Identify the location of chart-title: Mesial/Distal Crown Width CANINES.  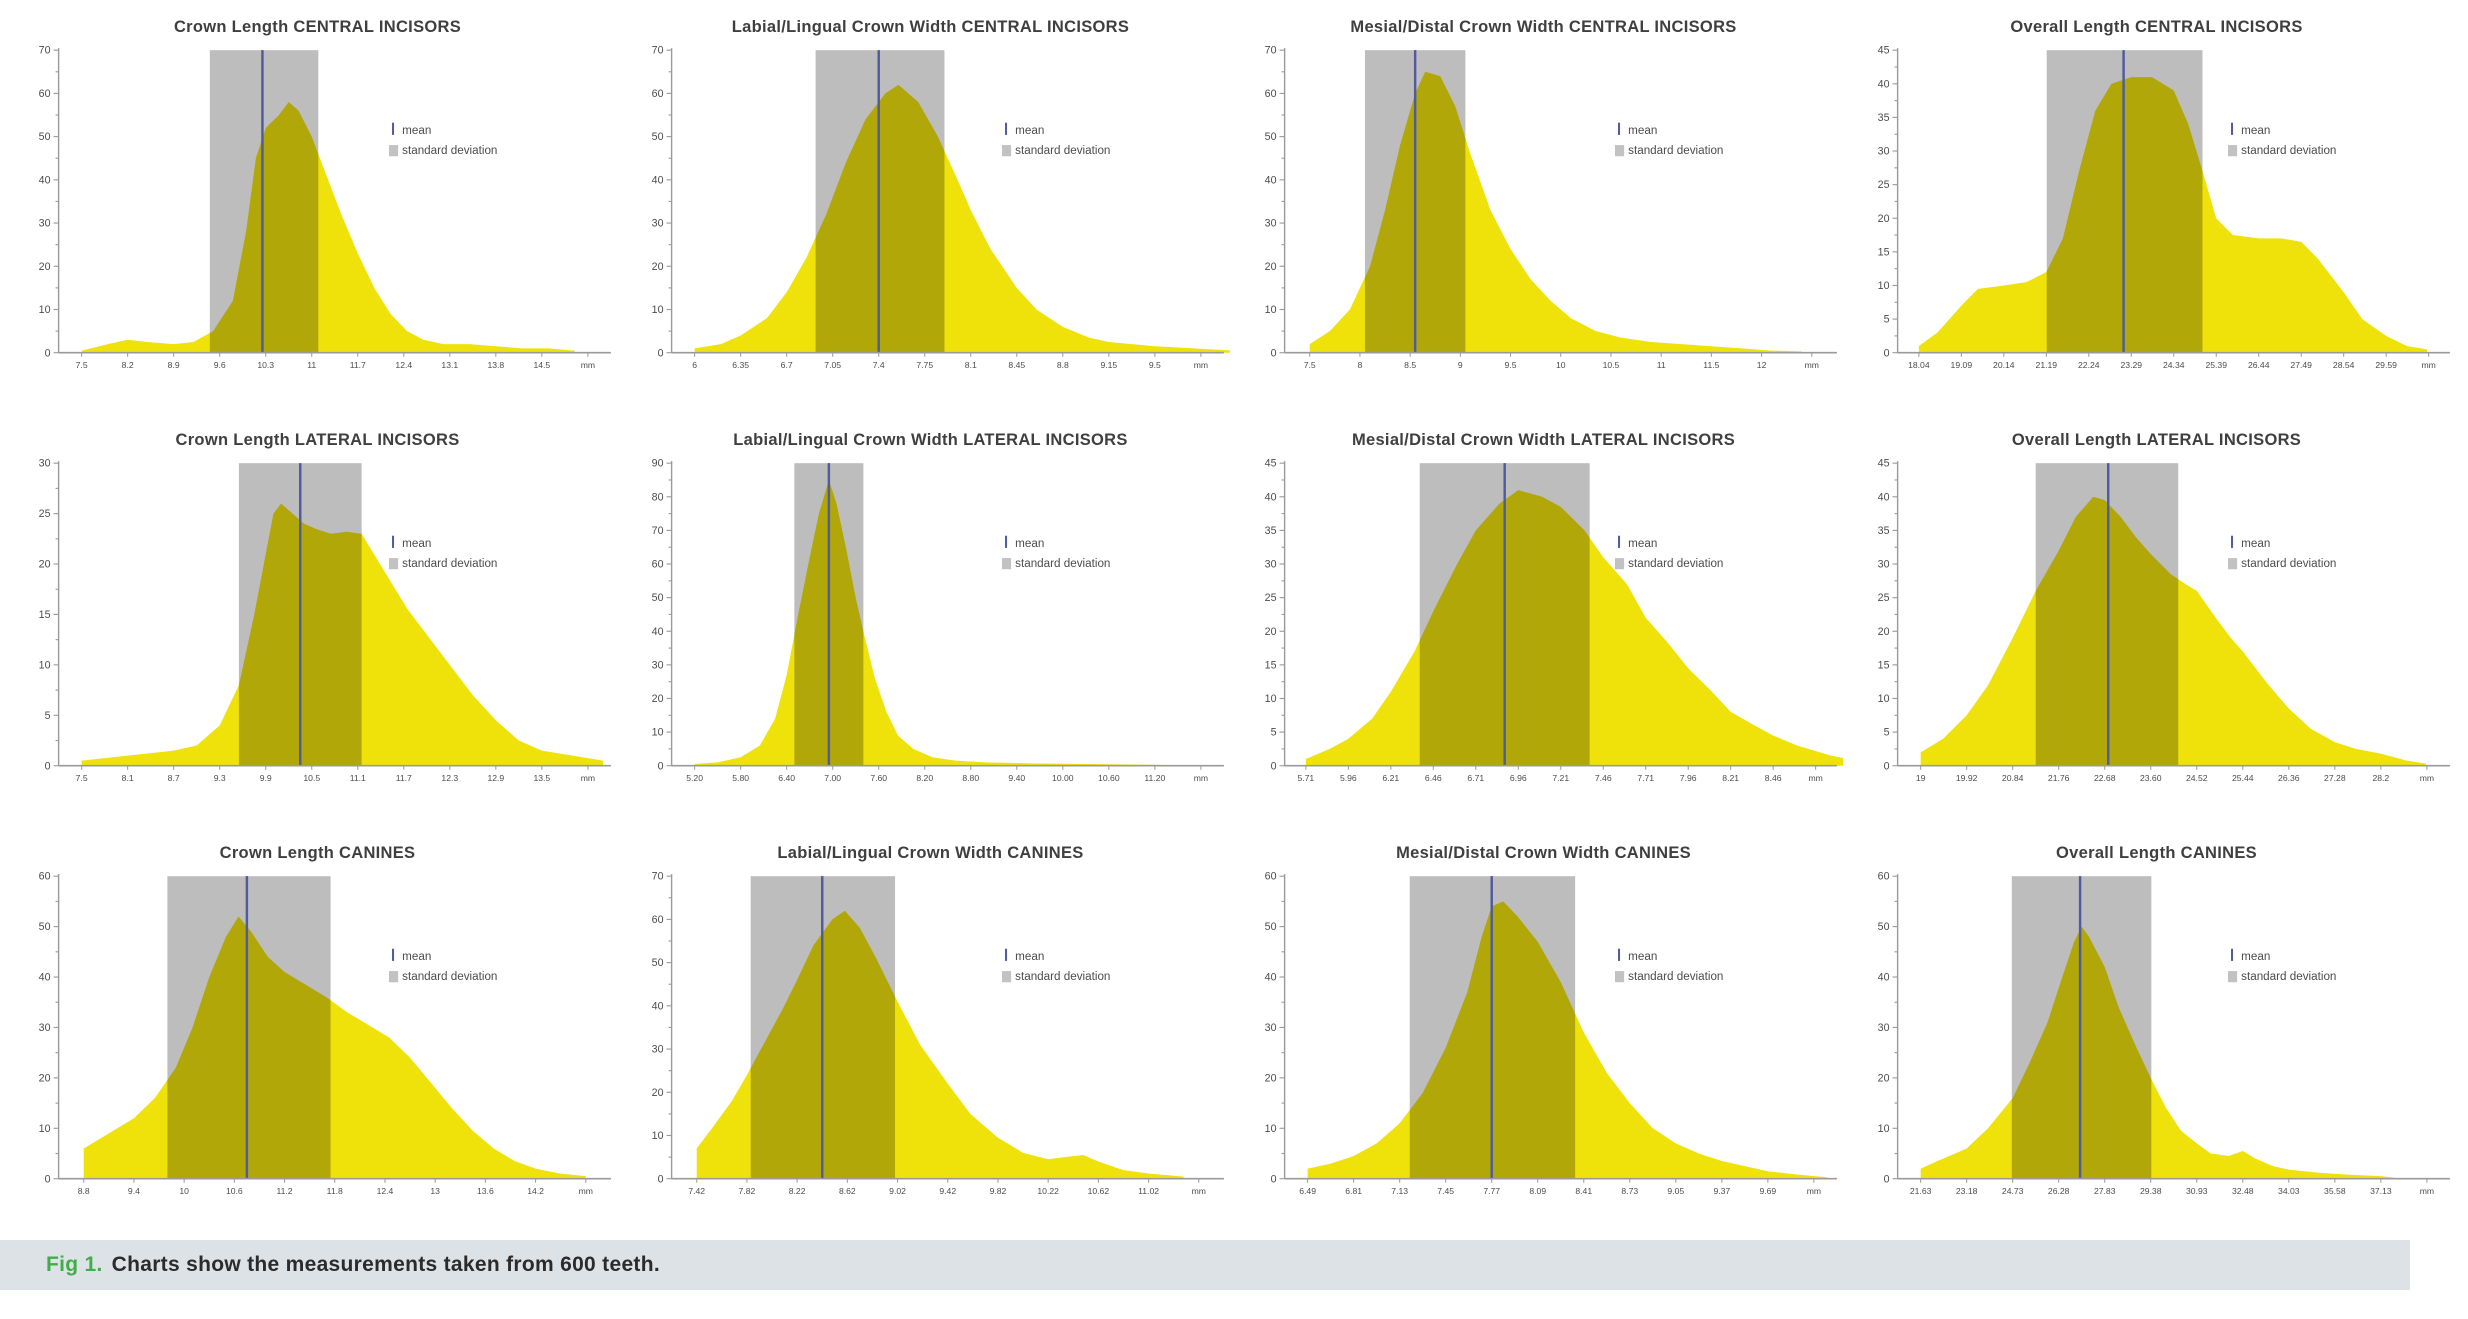
(1543, 853).